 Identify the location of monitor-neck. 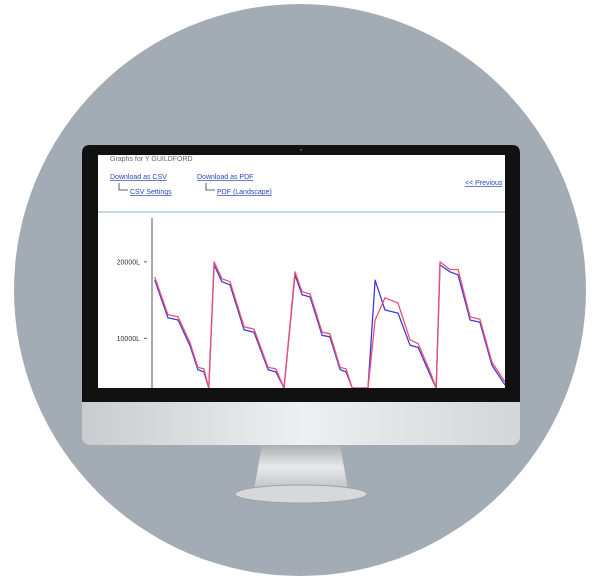
(301, 467).